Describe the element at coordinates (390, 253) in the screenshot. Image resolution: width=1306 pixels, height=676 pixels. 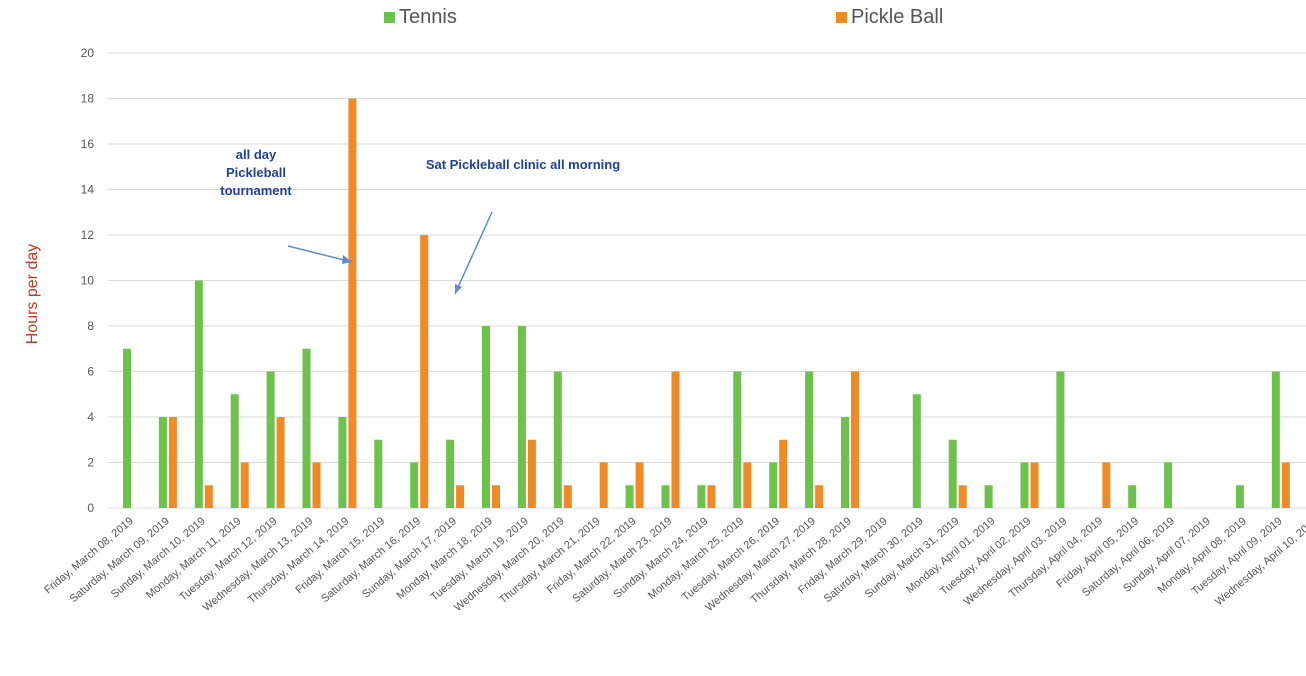
I see `annotation-arrows` at that location.